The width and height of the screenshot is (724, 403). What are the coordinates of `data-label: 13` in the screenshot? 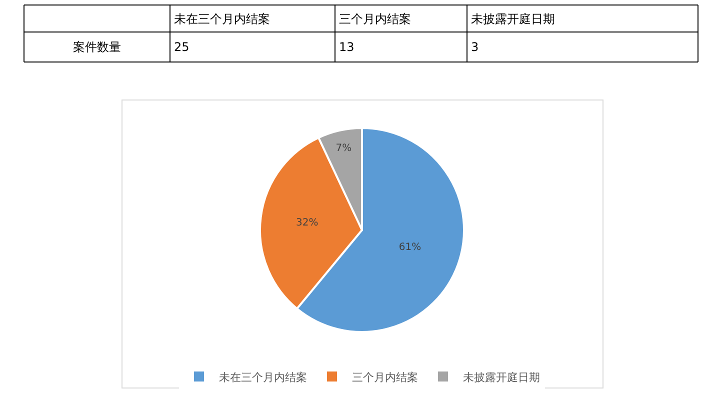 It's located at (346, 47).